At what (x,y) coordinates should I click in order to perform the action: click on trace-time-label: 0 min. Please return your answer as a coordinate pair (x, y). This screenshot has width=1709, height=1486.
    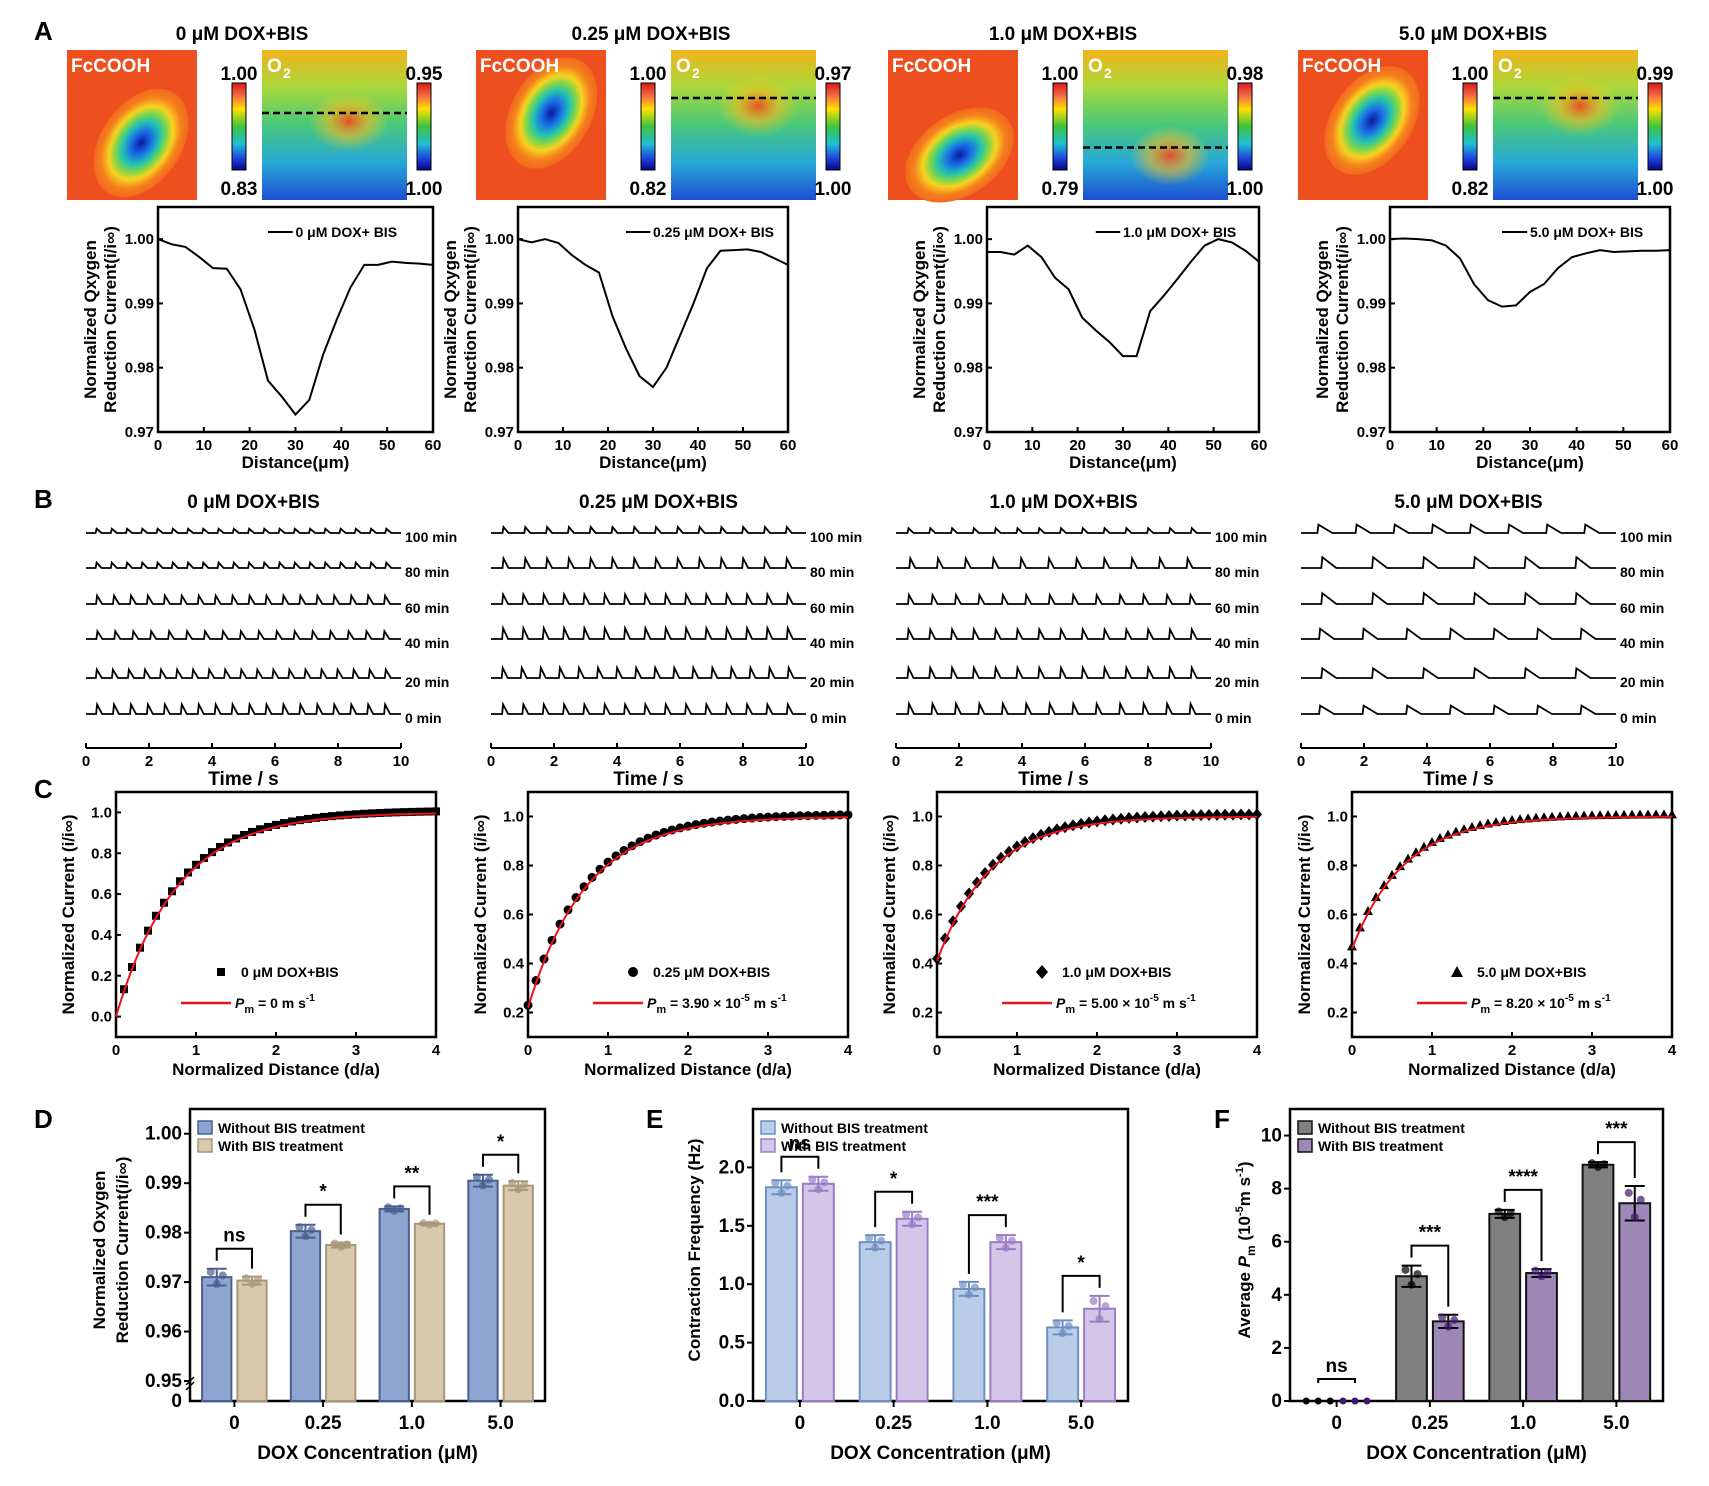
    Looking at the image, I should click on (423, 718).